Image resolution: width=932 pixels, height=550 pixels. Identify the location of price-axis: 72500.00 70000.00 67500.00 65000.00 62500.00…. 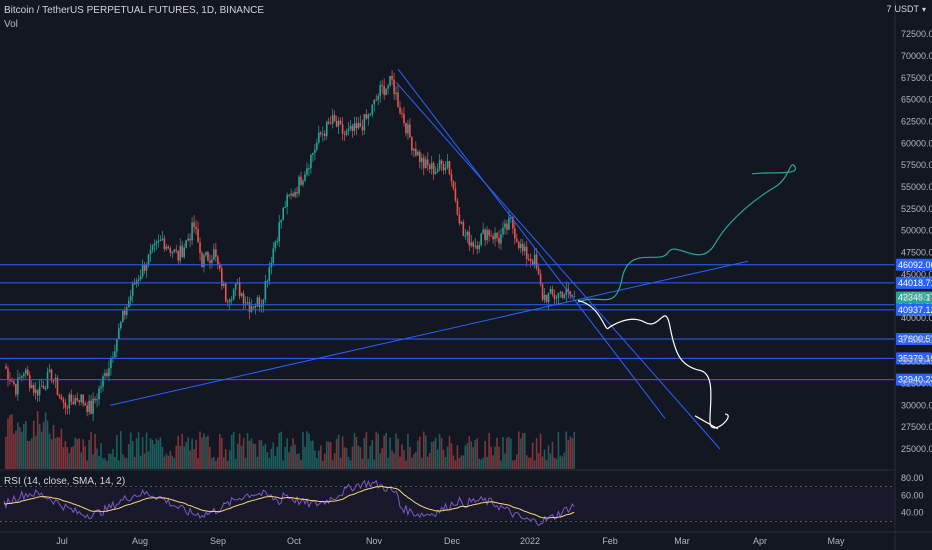
(913, 275).